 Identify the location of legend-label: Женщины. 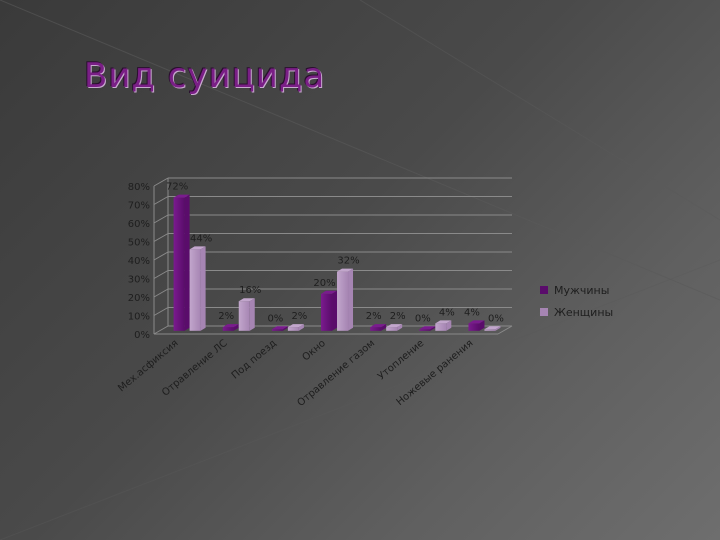
(583, 312).